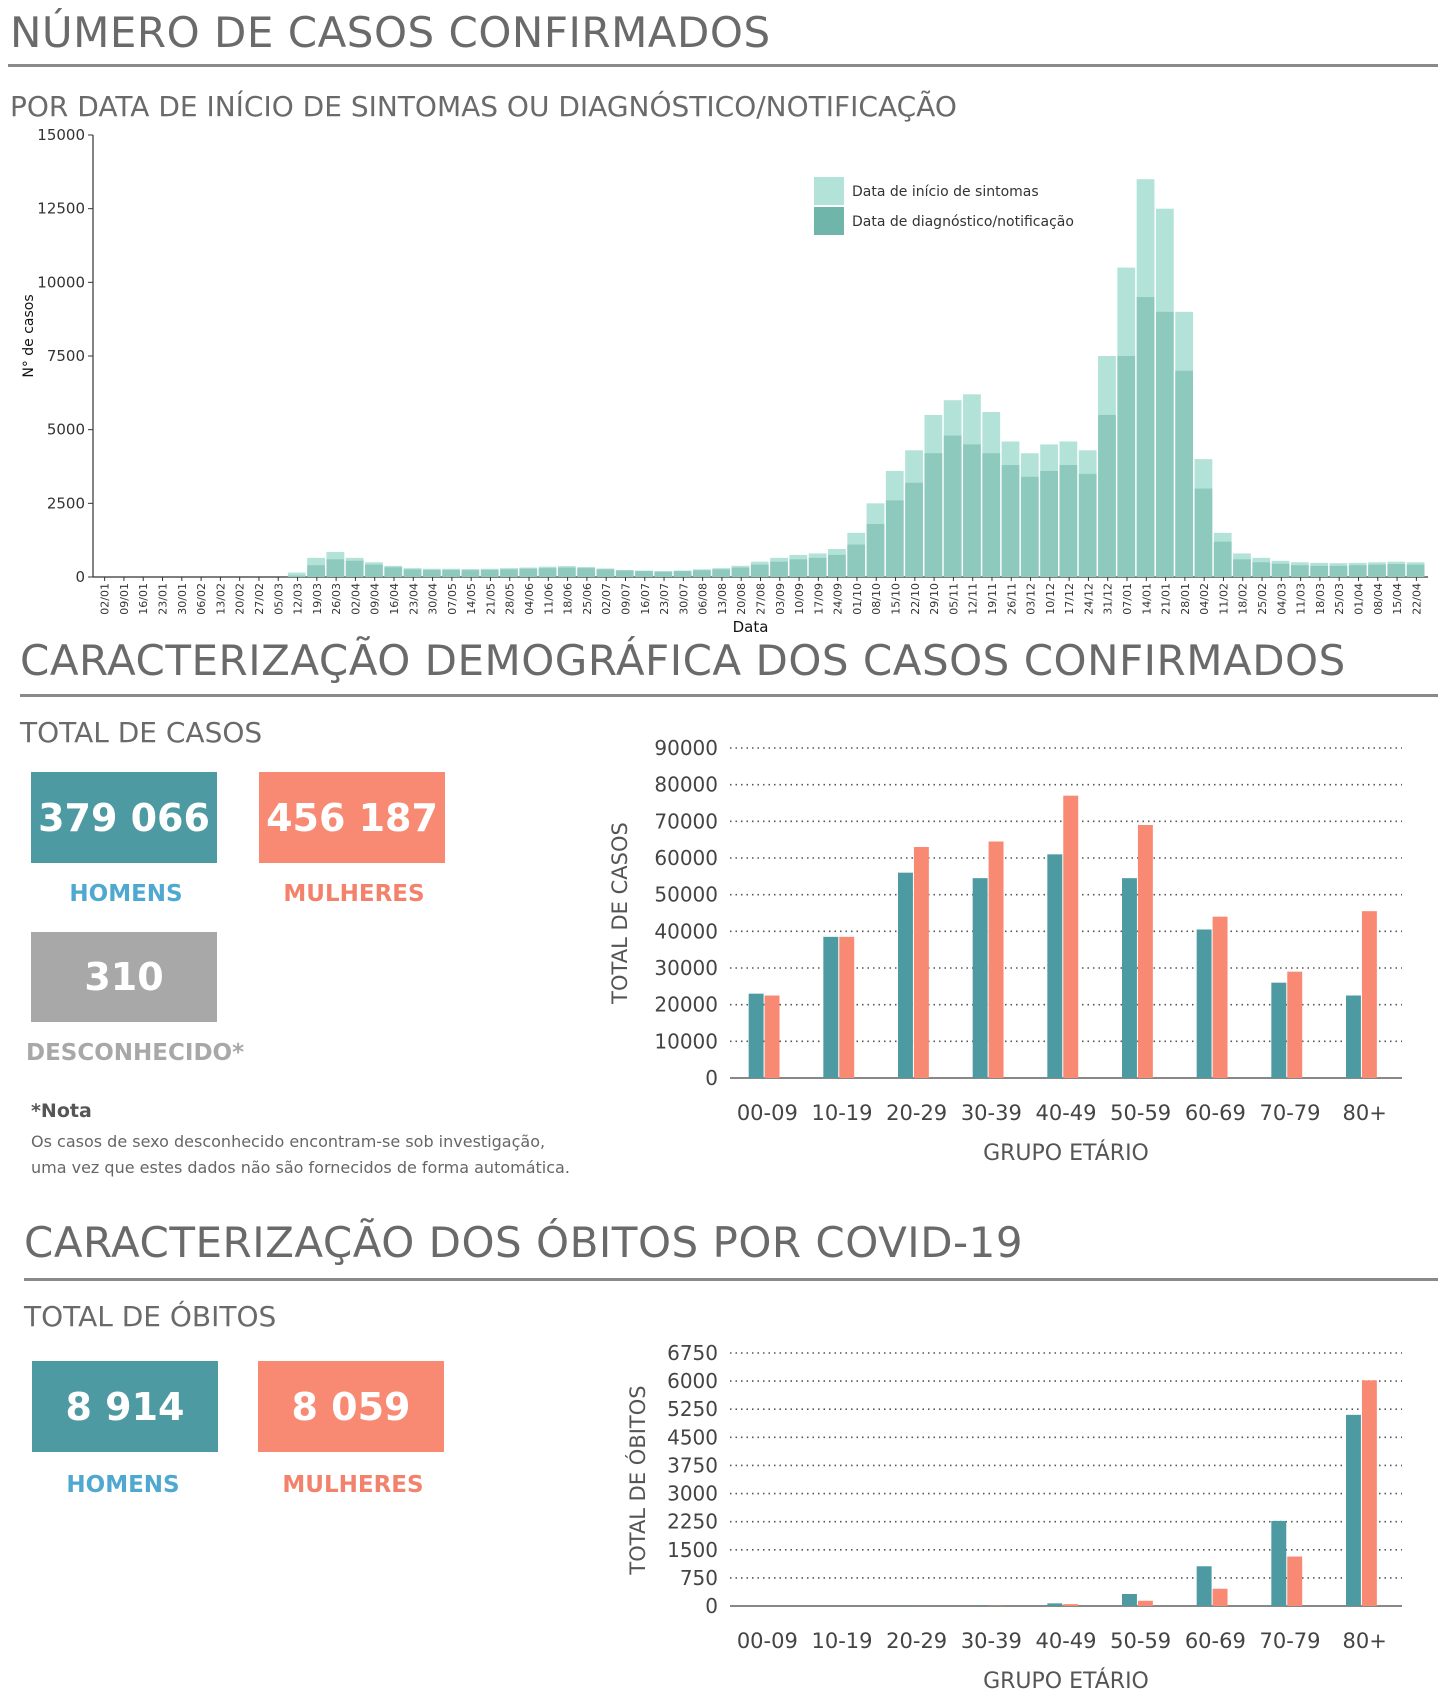  I want to click on x-tick-label: 25/02, so click(1262, 599).